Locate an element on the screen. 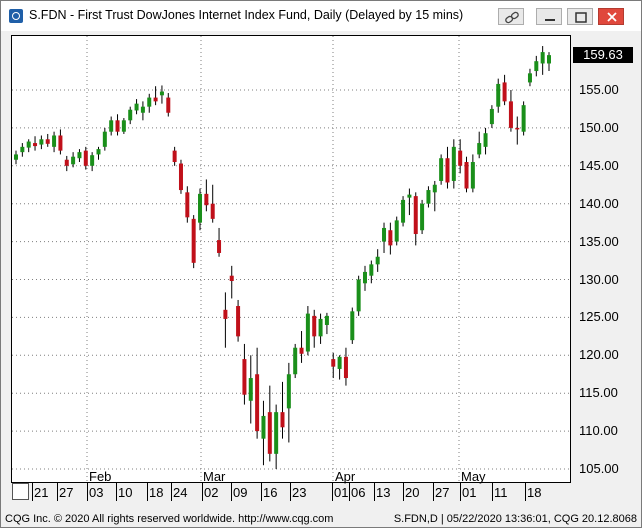 Image resolution: width=642 pixels, height=528 pixels. x-tick-label: 20 is located at coordinates (412, 492).